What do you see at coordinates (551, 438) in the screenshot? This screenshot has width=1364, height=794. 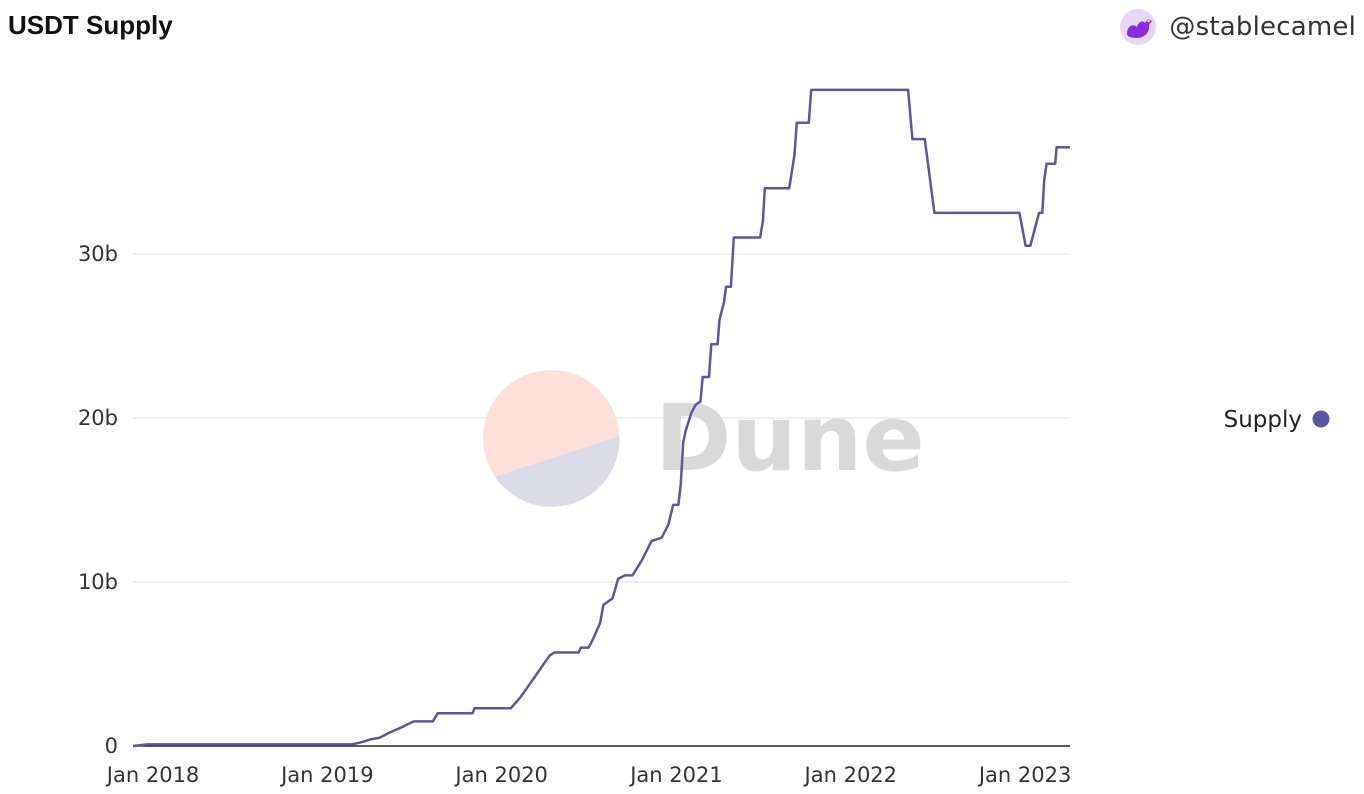 I see `dune-logo-icon` at bounding box center [551, 438].